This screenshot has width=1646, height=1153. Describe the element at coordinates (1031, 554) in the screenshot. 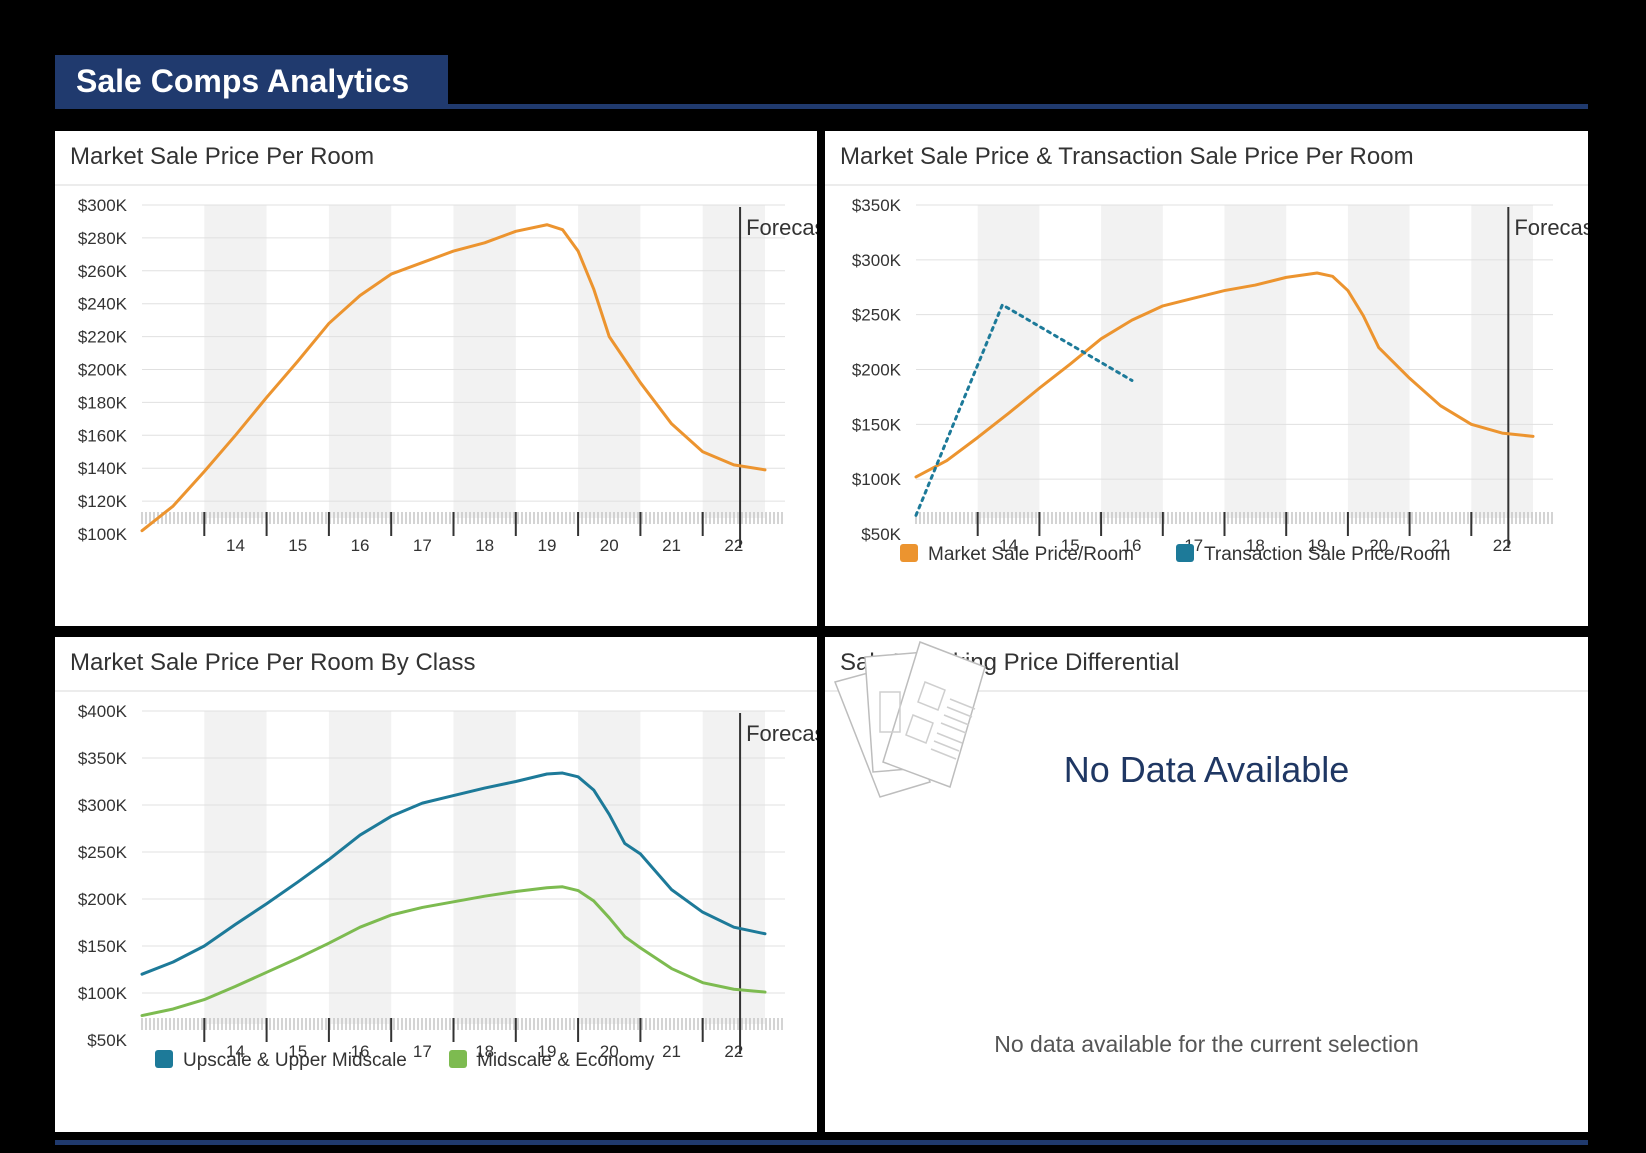

I see `legend-label: Market Sale Price/Room` at that location.